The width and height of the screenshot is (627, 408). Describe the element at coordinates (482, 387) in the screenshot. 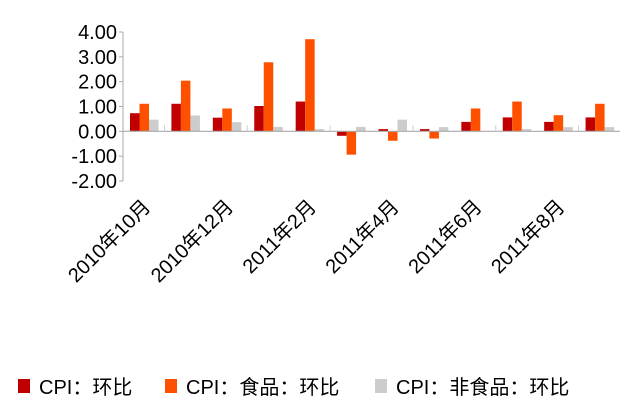

I see `legend-label-3: CPI：非食品：环比` at that location.